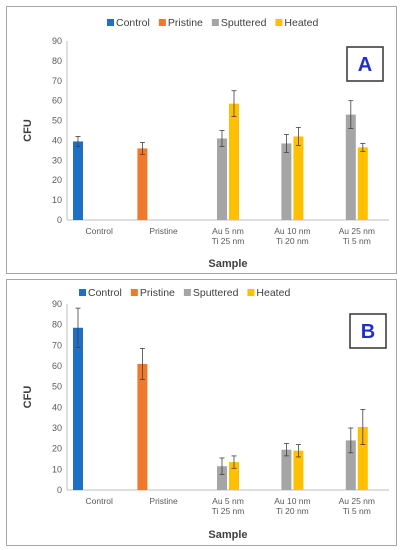 The width and height of the screenshot is (402, 550). What do you see at coordinates (292, 511) in the screenshot?
I see `chart-1-x-tick-label-3-1: Ti 20 nm` at bounding box center [292, 511].